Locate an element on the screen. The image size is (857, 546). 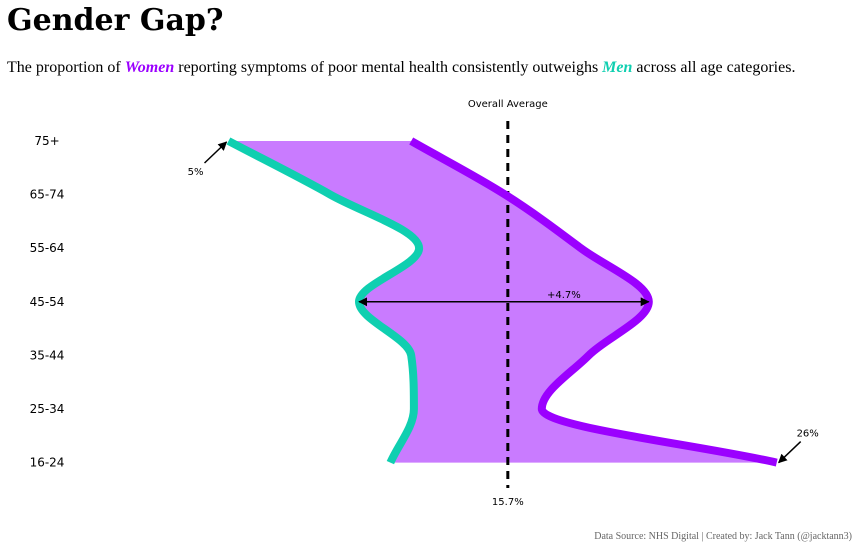
overall-average-label: Overall Average is located at coordinates (508, 104).